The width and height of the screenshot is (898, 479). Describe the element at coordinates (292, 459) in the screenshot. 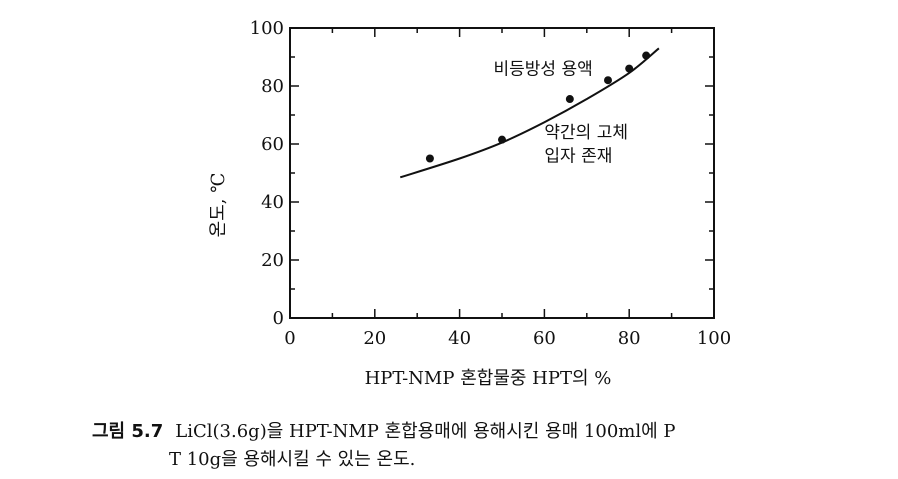

I see `caption-line-2: T 10g을 용해시킬 수 있는 온도.` at that location.